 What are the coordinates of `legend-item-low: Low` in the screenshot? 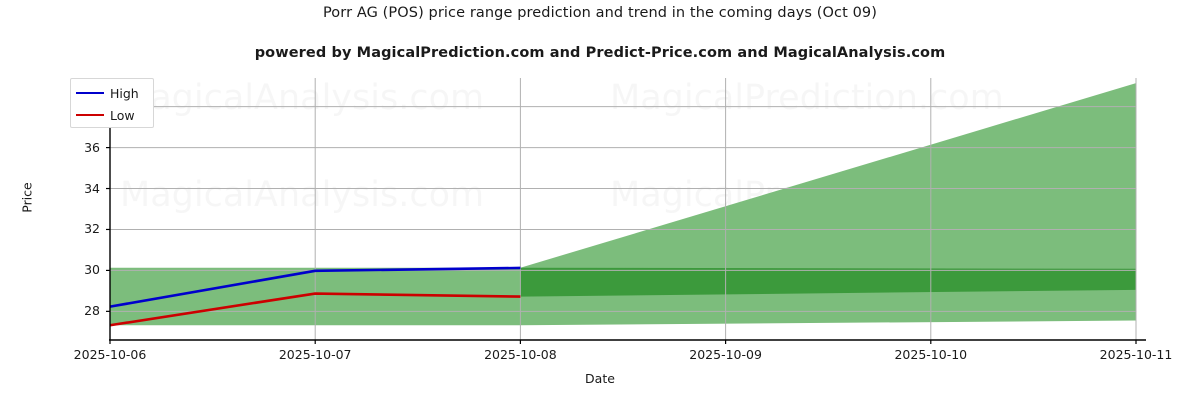 It's located at (114, 115).